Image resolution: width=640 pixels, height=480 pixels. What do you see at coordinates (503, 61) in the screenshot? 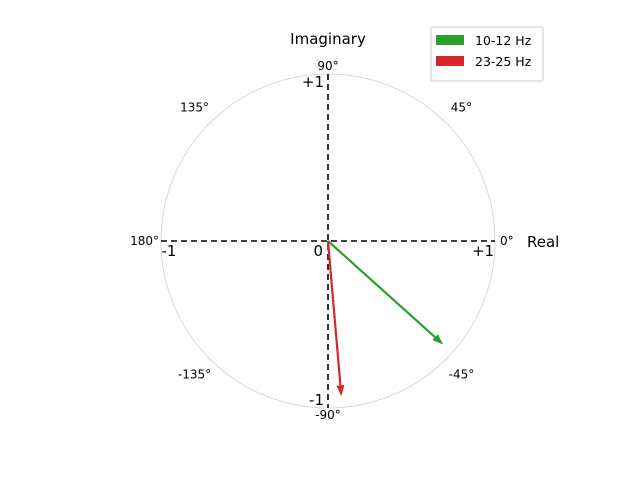
I see `legend-label: 23-25 Hz` at bounding box center [503, 61].